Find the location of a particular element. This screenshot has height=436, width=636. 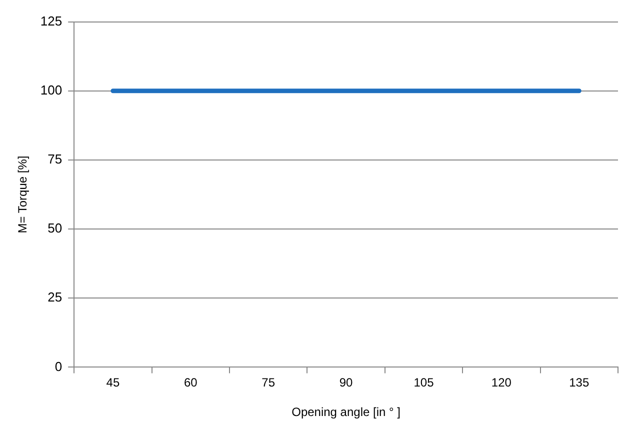

y-tick-label: 100 is located at coordinates (51, 90).